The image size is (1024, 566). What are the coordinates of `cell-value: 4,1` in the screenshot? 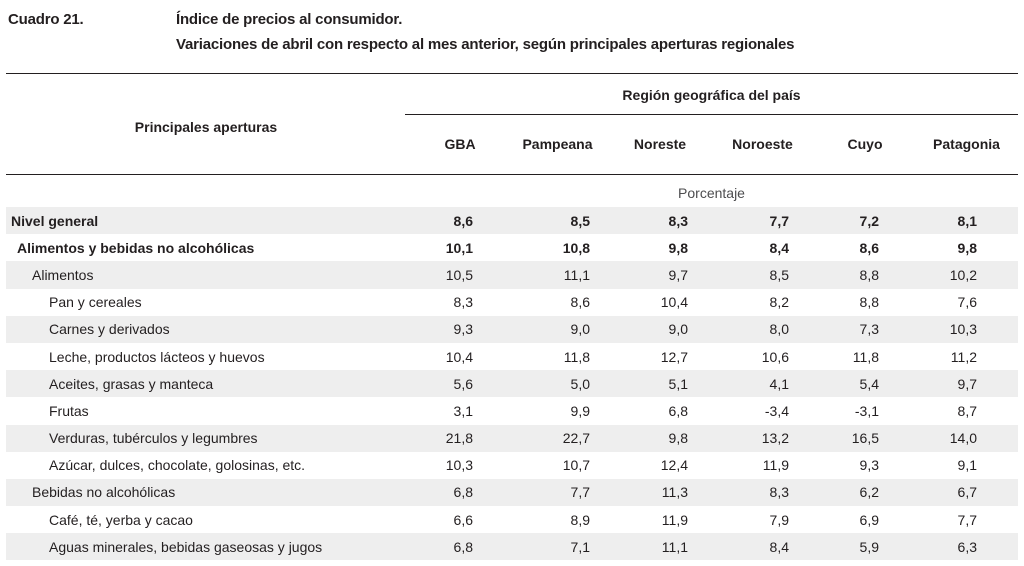 It's located at (779, 383).